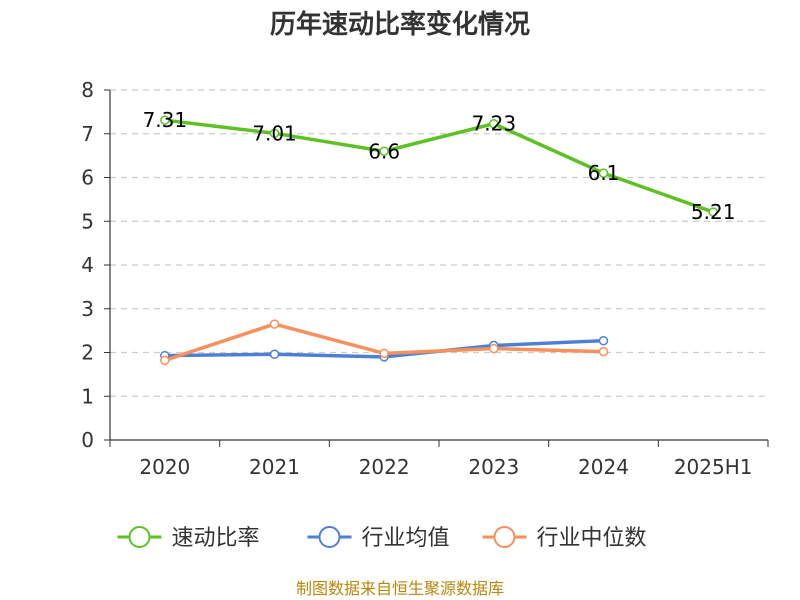 Image resolution: width=800 pixels, height=600 pixels. I want to click on y-tick-label: 0, so click(87, 440).